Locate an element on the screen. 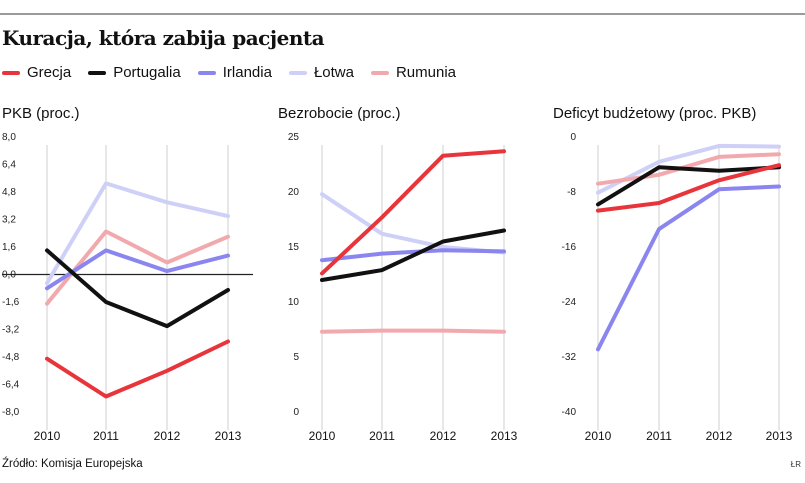  y-tick-label: 15 is located at coordinates (294, 247).